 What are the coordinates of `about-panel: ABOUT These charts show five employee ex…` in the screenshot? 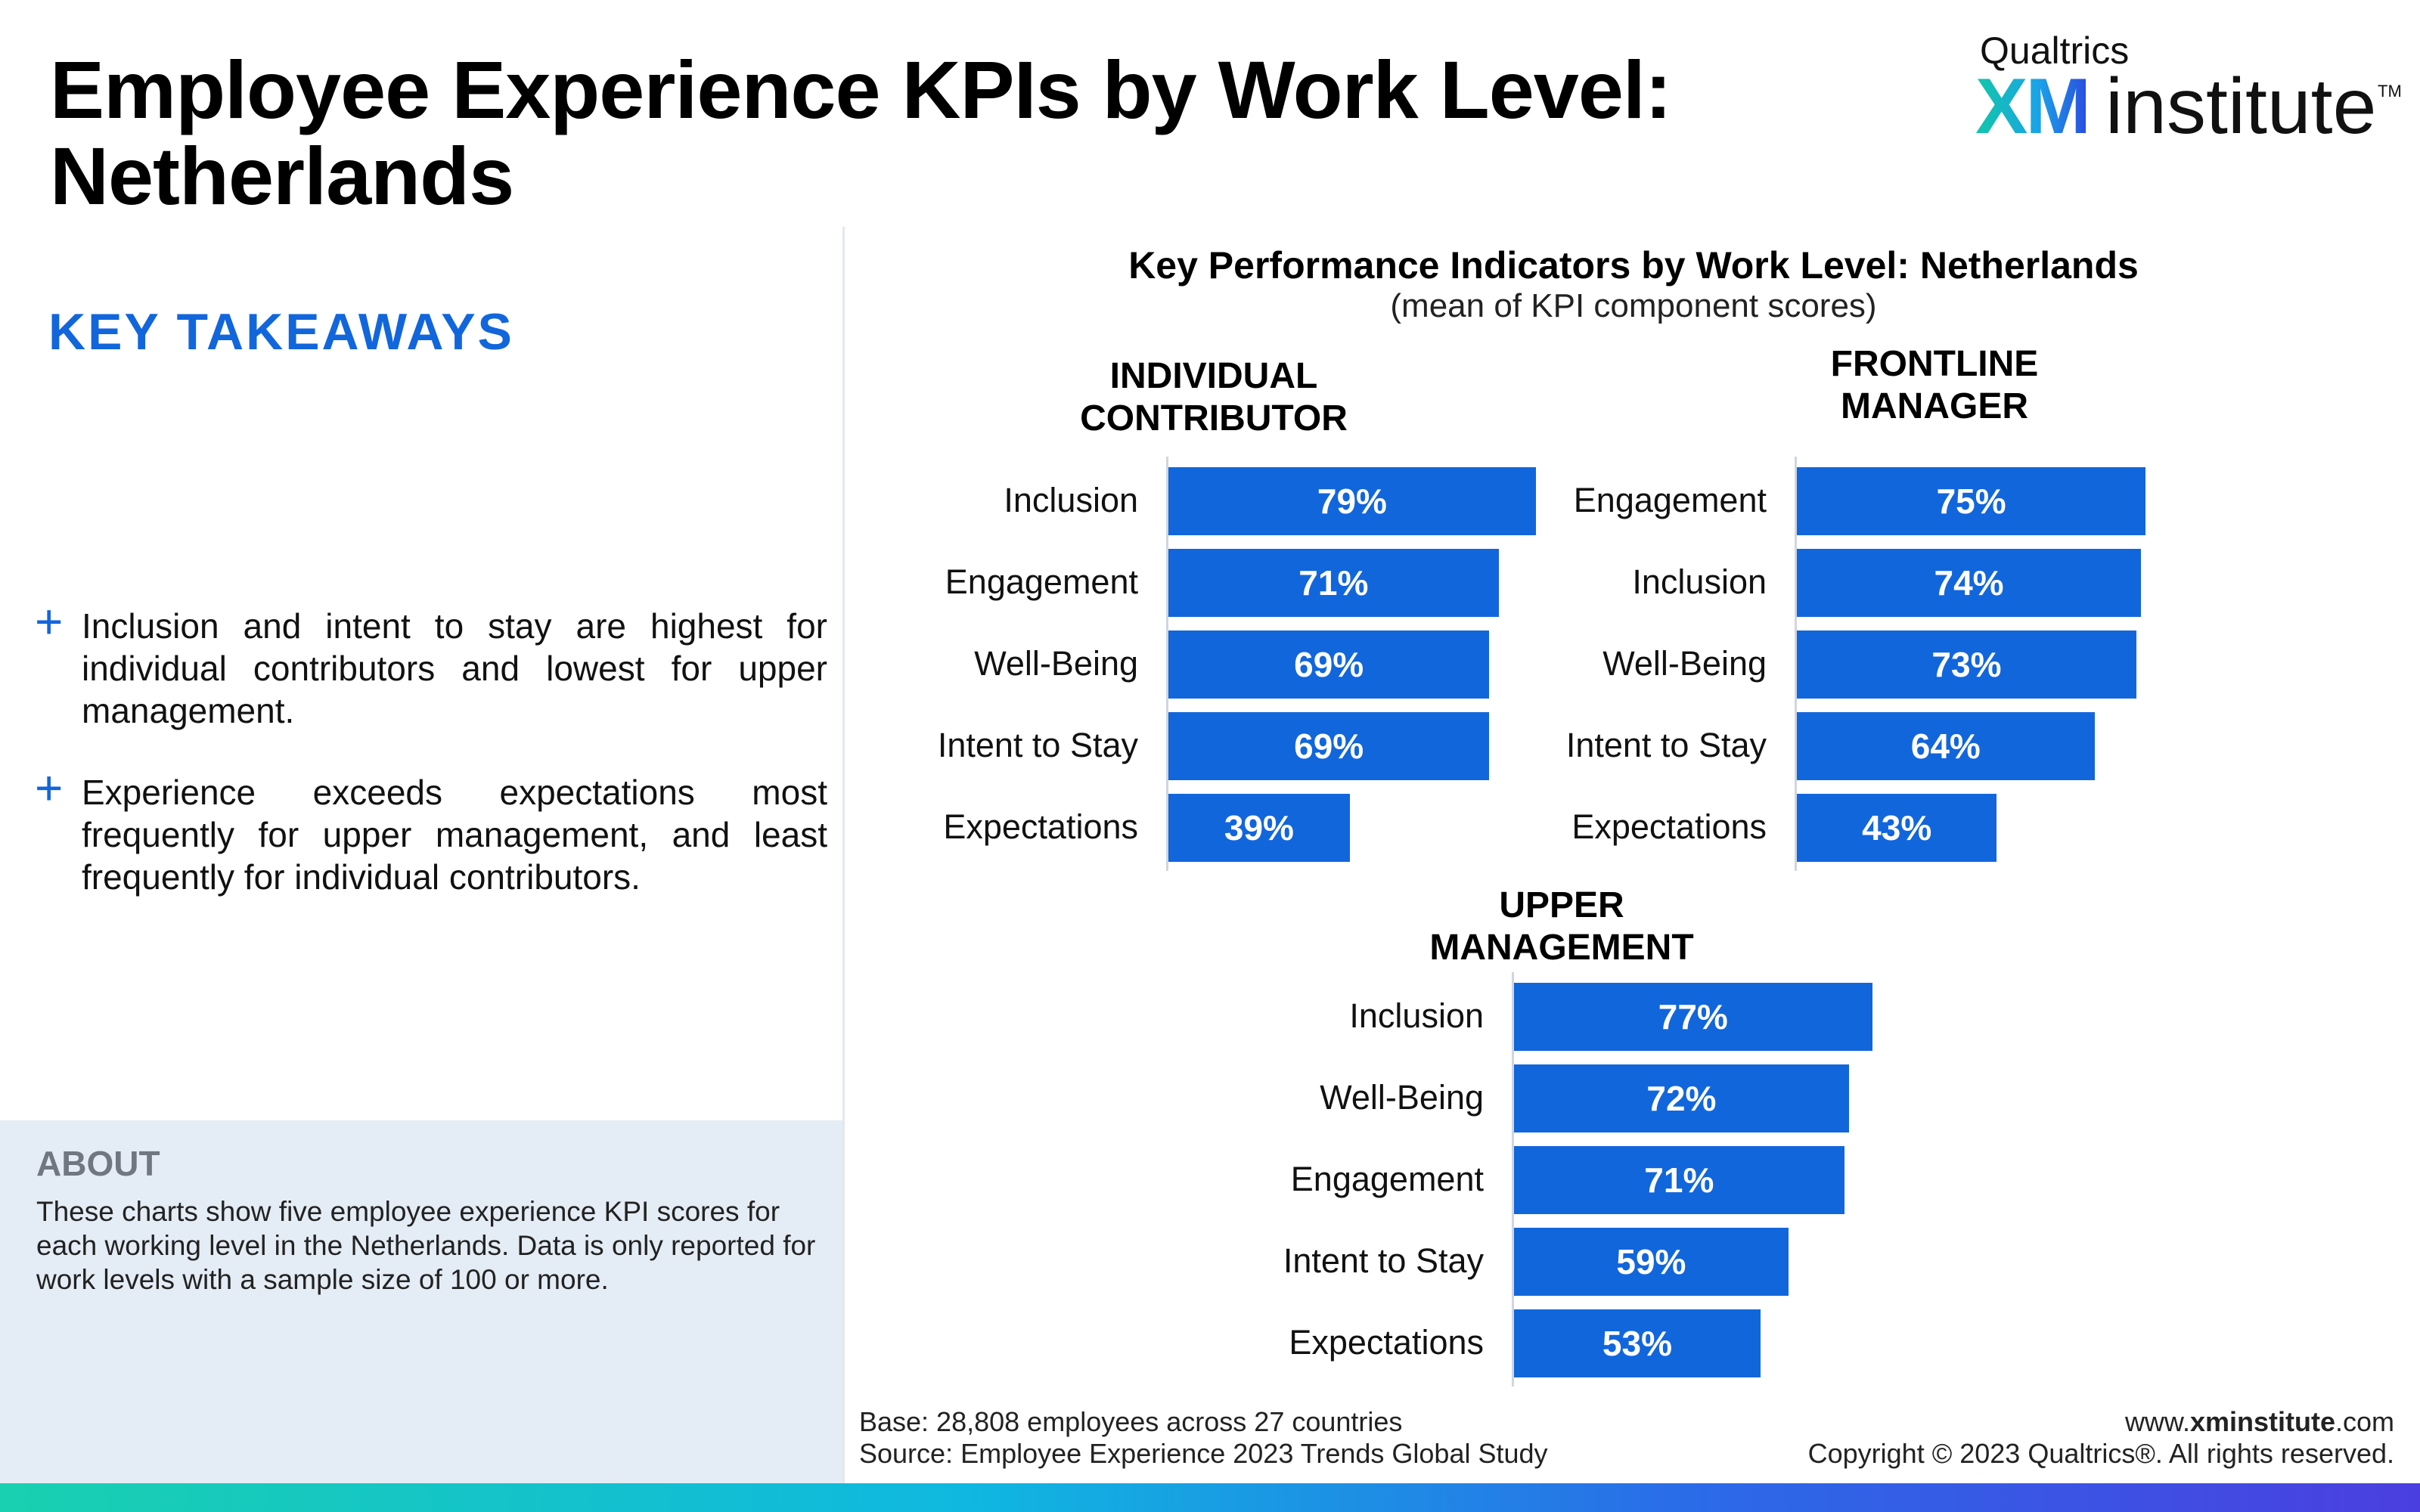 It's located at (421, 1301).